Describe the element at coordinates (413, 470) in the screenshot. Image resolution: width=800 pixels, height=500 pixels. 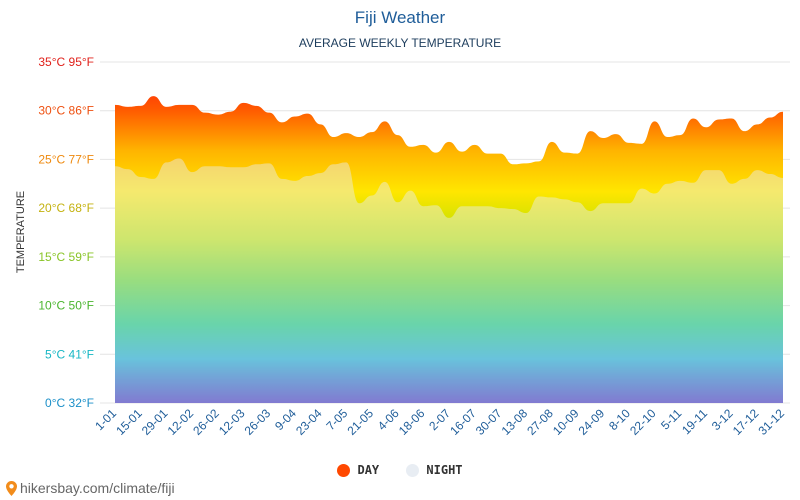
I see `legend-night-dot` at that location.